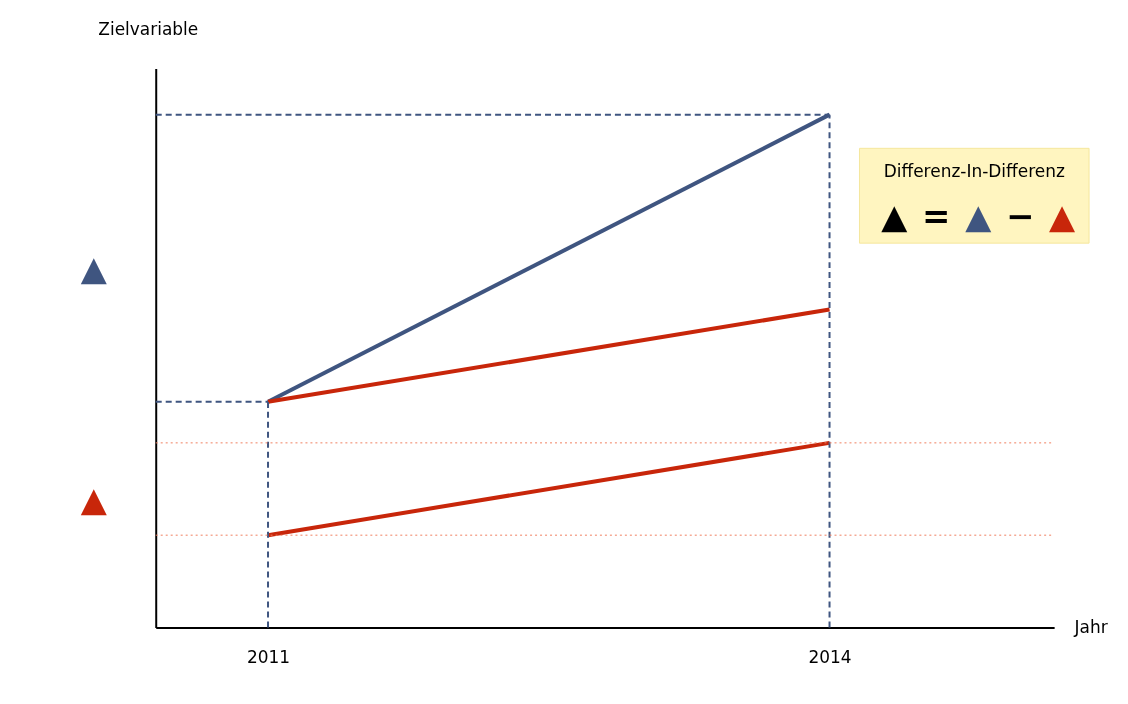 This screenshot has height=704, width=1128. Describe the element at coordinates (148, 29) in the screenshot. I see `y-axis-title: Zielvariable` at that location.